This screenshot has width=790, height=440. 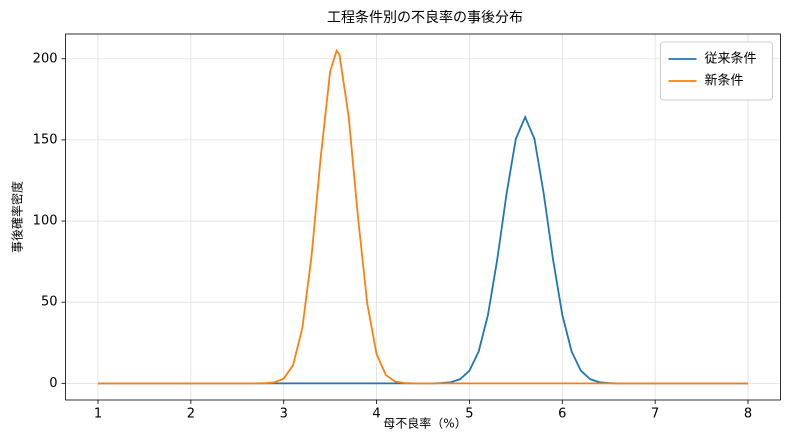 What do you see at coordinates (731, 59) in the screenshot?
I see `legend-label: 従来条件` at bounding box center [731, 59].